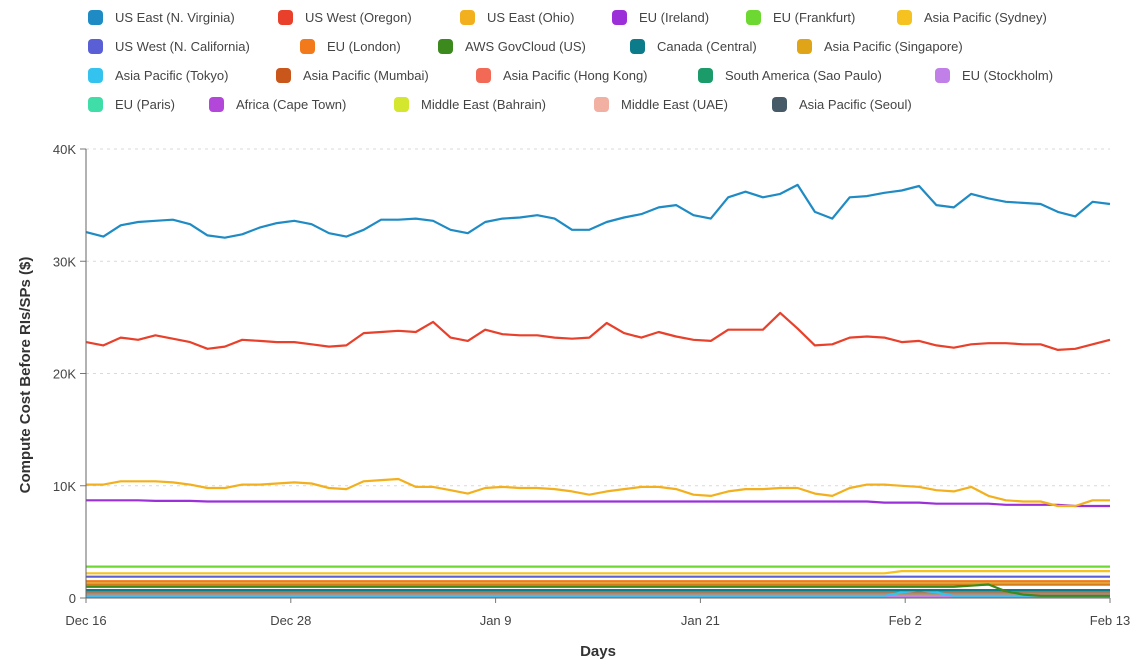 The width and height of the screenshot is (1135, 662). What do you see at coordinates (893, 46) in the screenshot?
I see `legend-label: Asia Pacific (Singapore)` at bounding box center [893, 46].